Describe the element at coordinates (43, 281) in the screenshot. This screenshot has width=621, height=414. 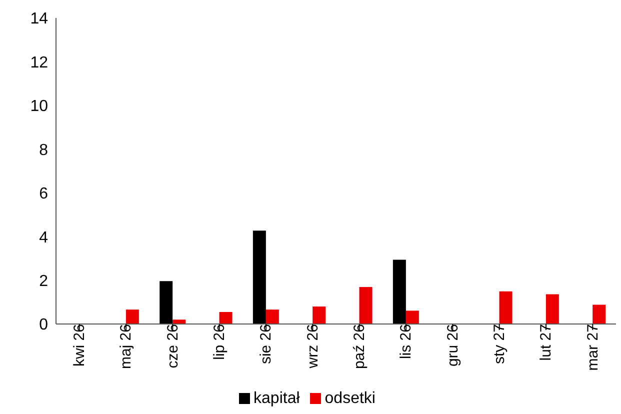
I see `y-tick-label: 2` at that location.